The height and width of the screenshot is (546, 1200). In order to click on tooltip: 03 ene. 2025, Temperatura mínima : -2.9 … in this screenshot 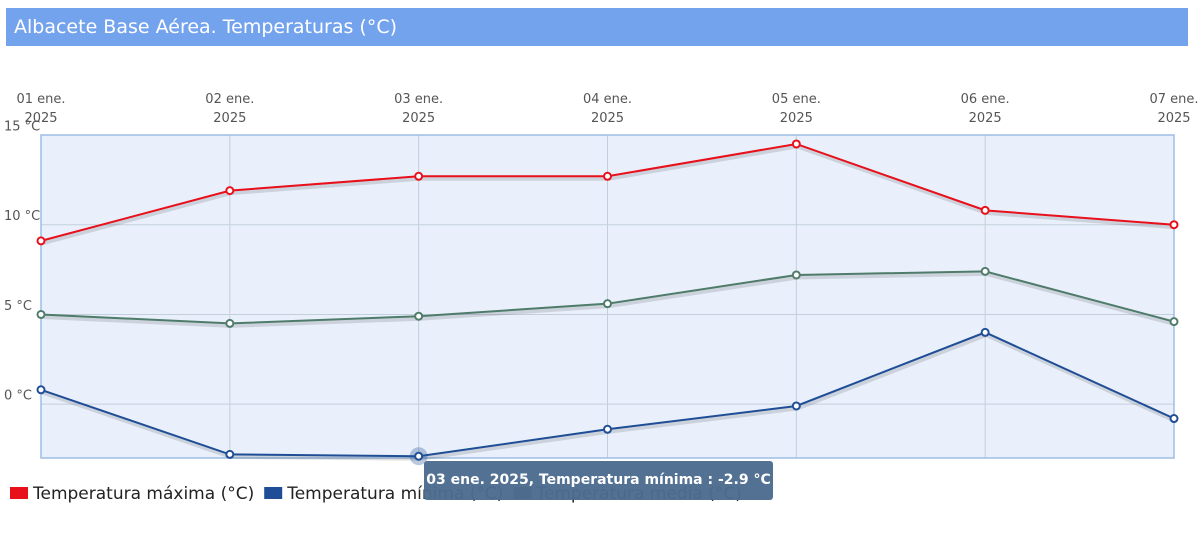, I will do `click(598, 480)`.